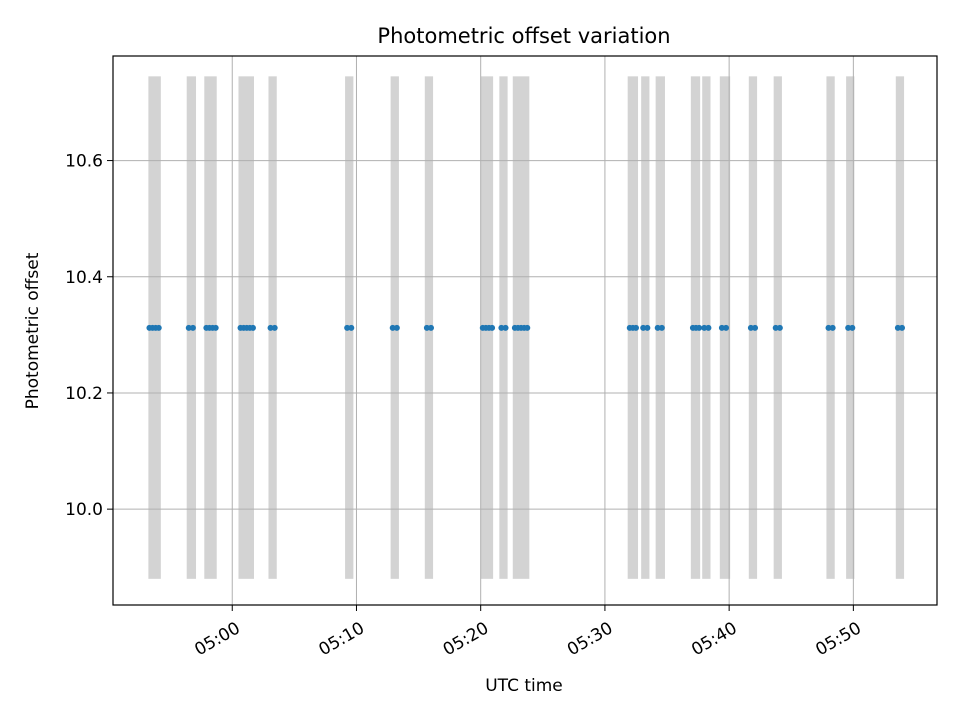 This screenshot has width=960, height=720. Describe the element at coordinates (217, 639) in the screenshot. I see `x-tick-label: 05:00` at that location.